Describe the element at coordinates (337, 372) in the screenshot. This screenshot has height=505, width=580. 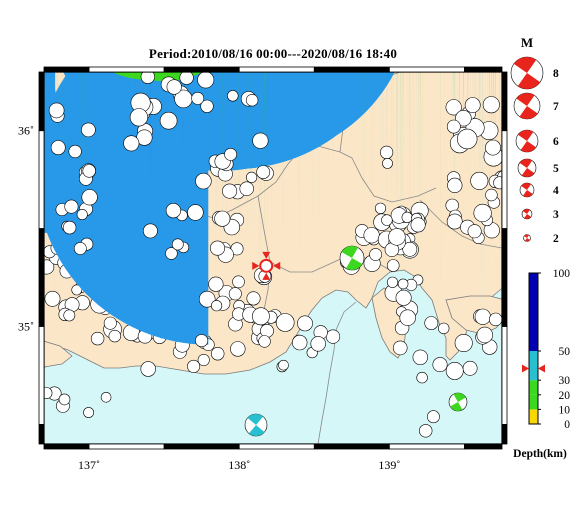
I see `trough-line` at that location.